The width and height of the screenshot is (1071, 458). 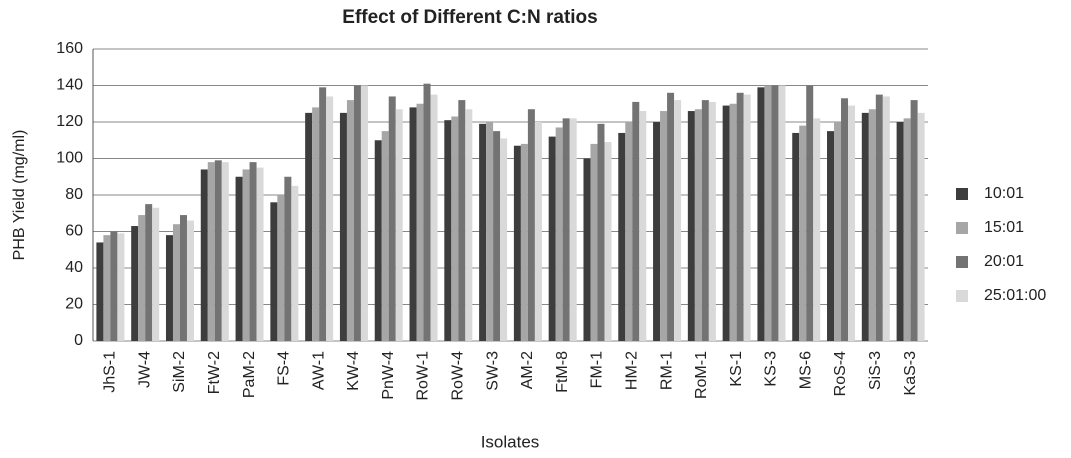 What do you see at coordinates (771, 369) in the screenshot?
I see `x-tick-label: KS-3` at bounding box center [771, 369].